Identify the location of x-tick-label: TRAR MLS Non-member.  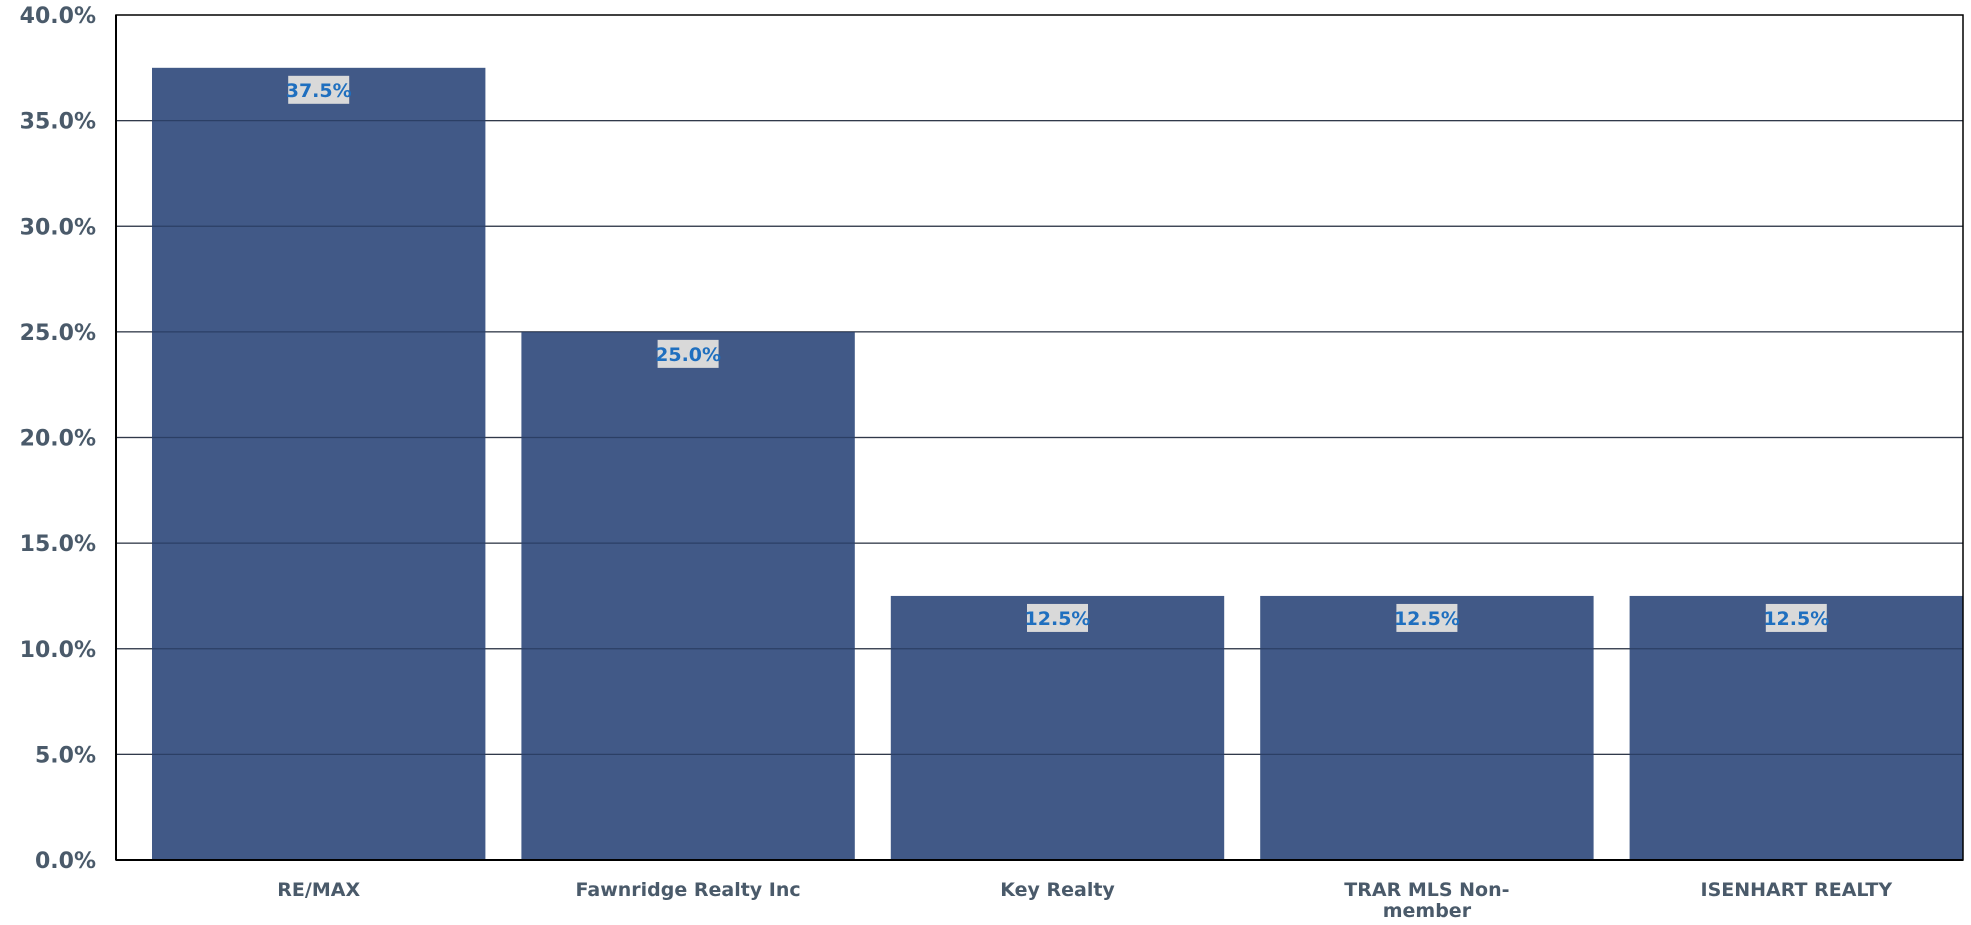
(1426, 900).